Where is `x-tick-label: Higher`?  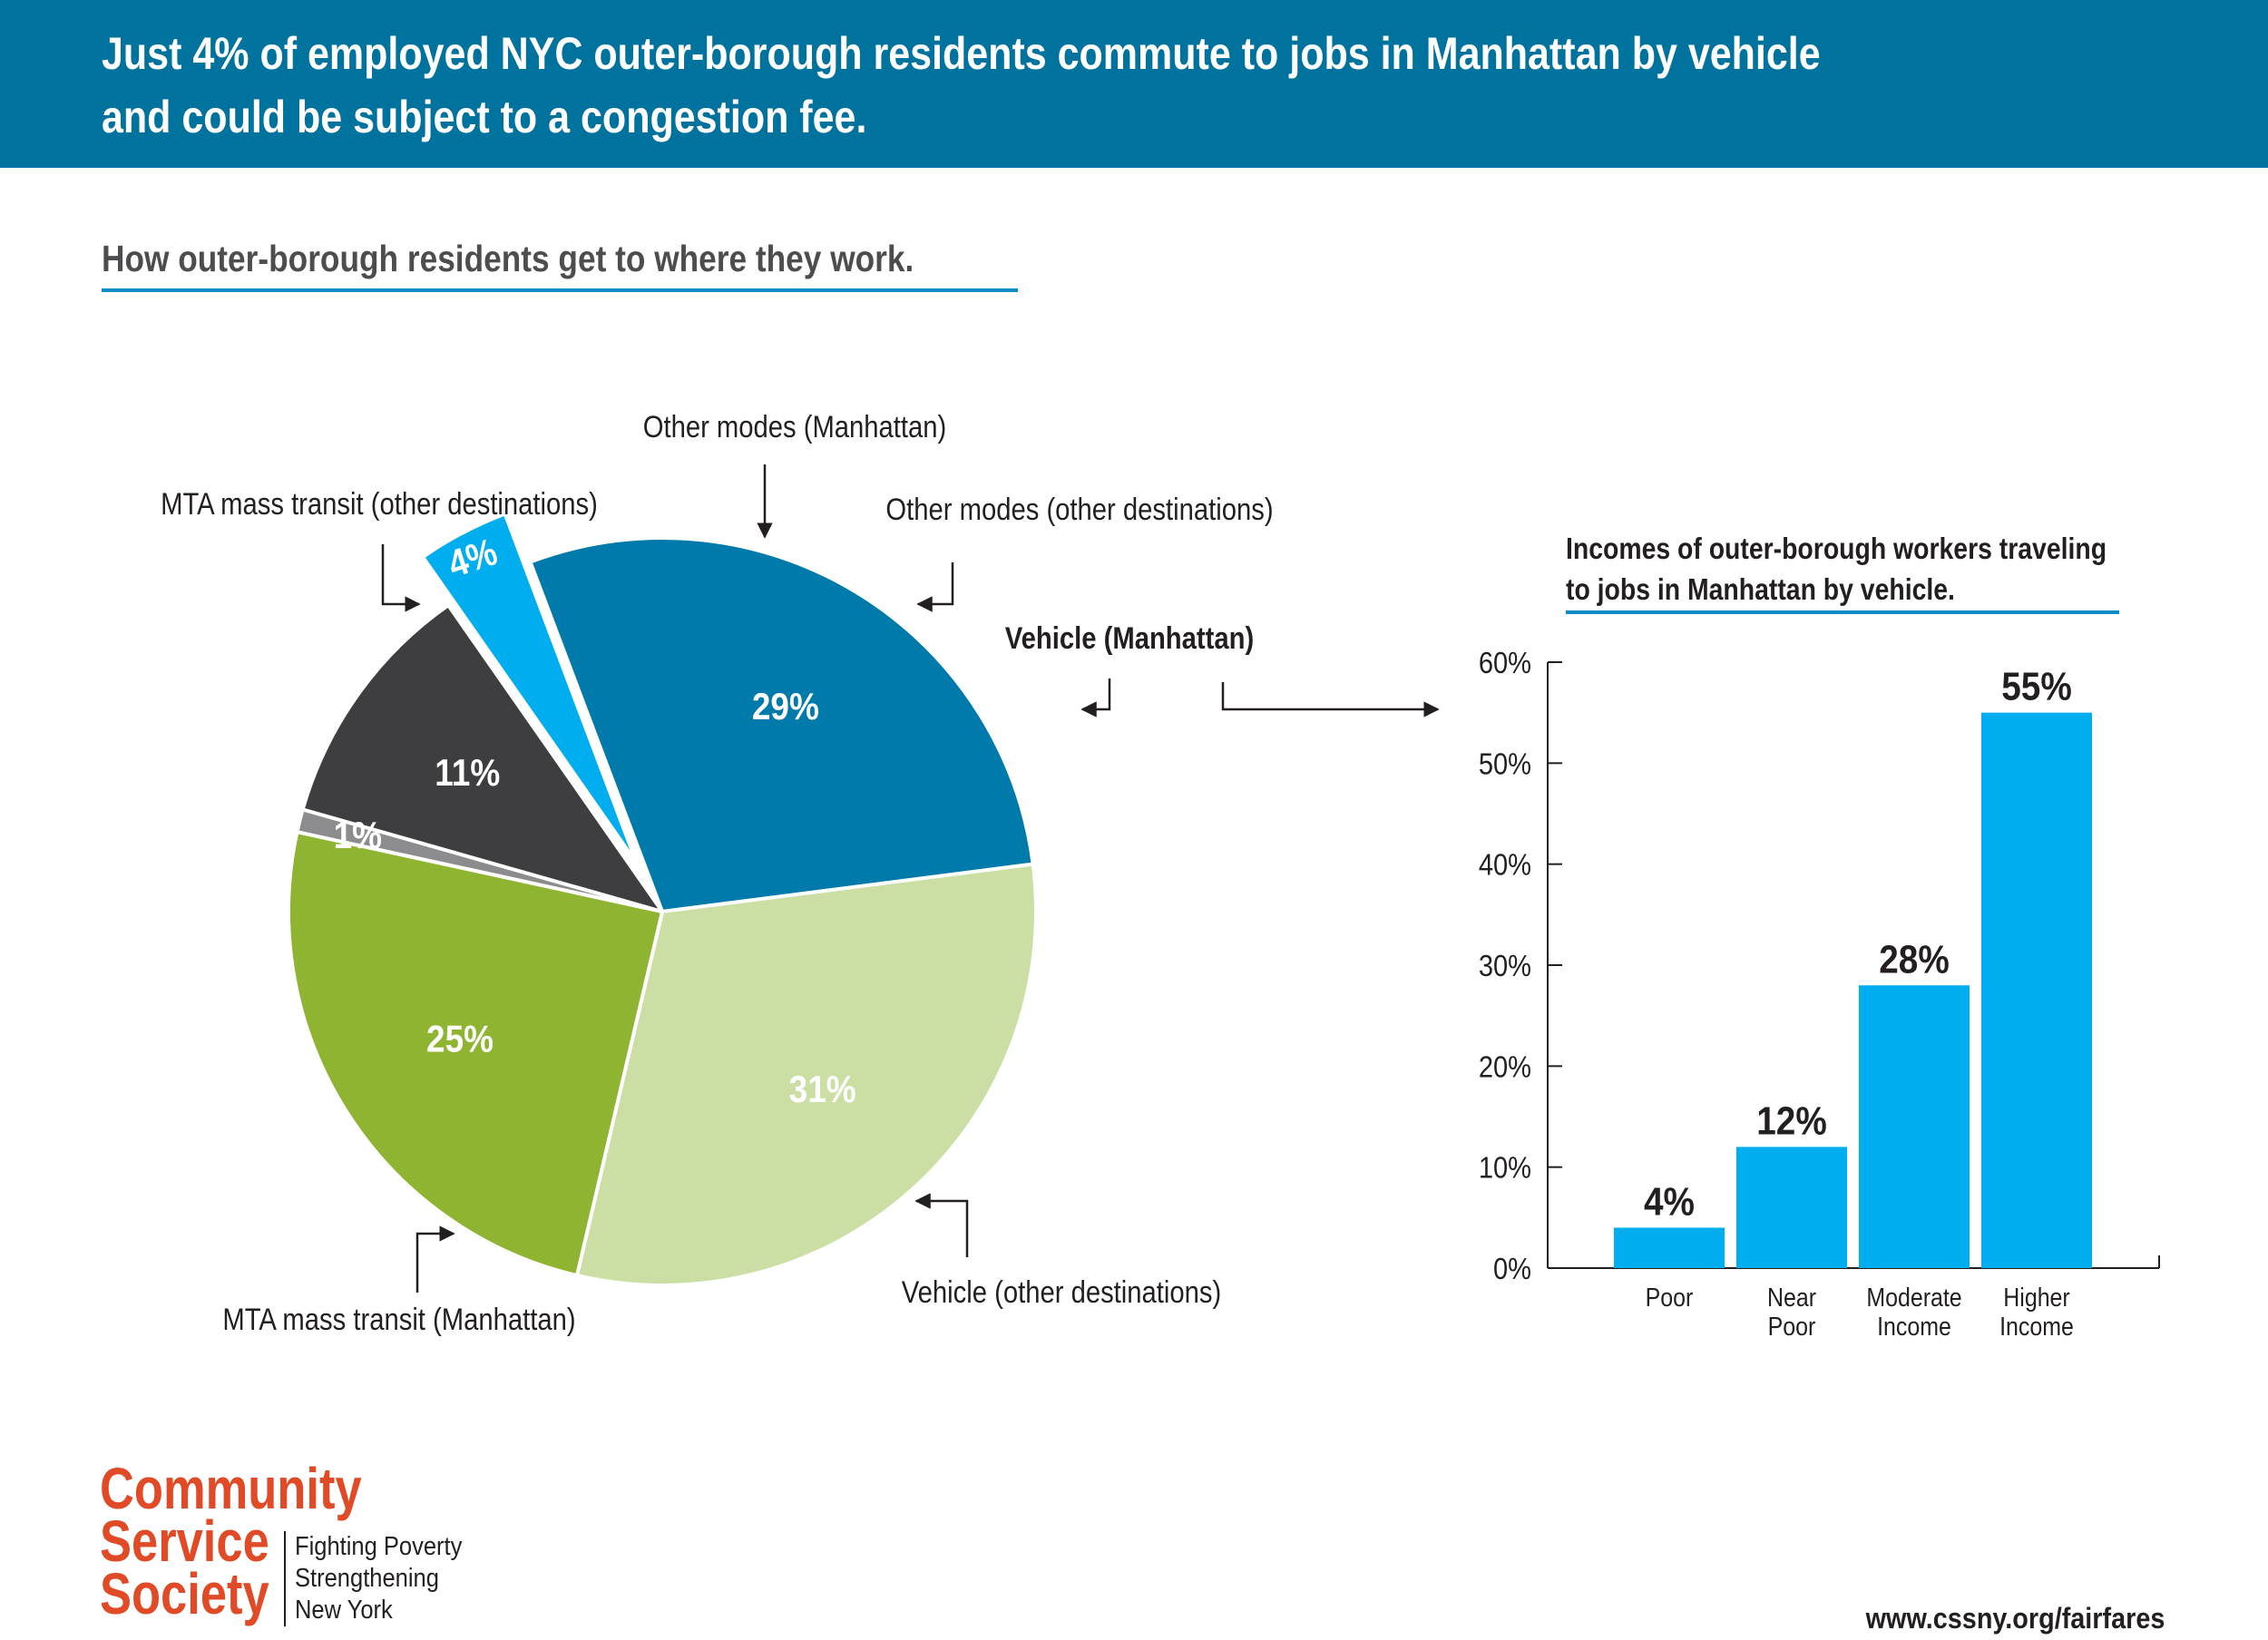
x-tick-label: Higher is located at coordinates (2036, 1297).